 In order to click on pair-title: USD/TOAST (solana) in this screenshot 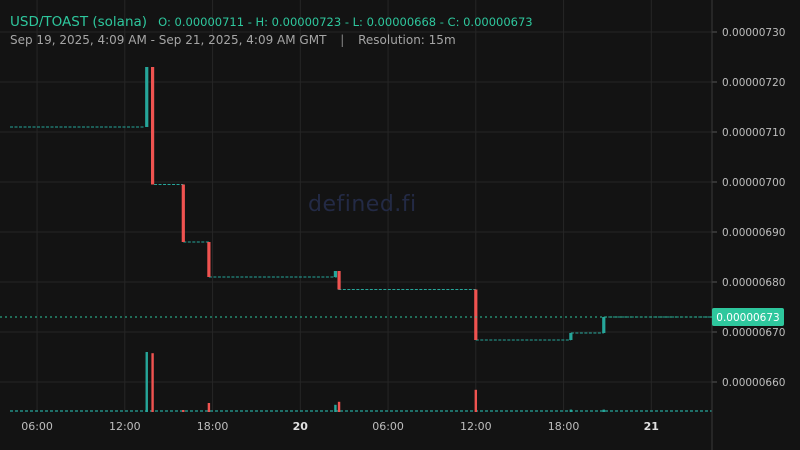, I will do `click(79, 22)`.